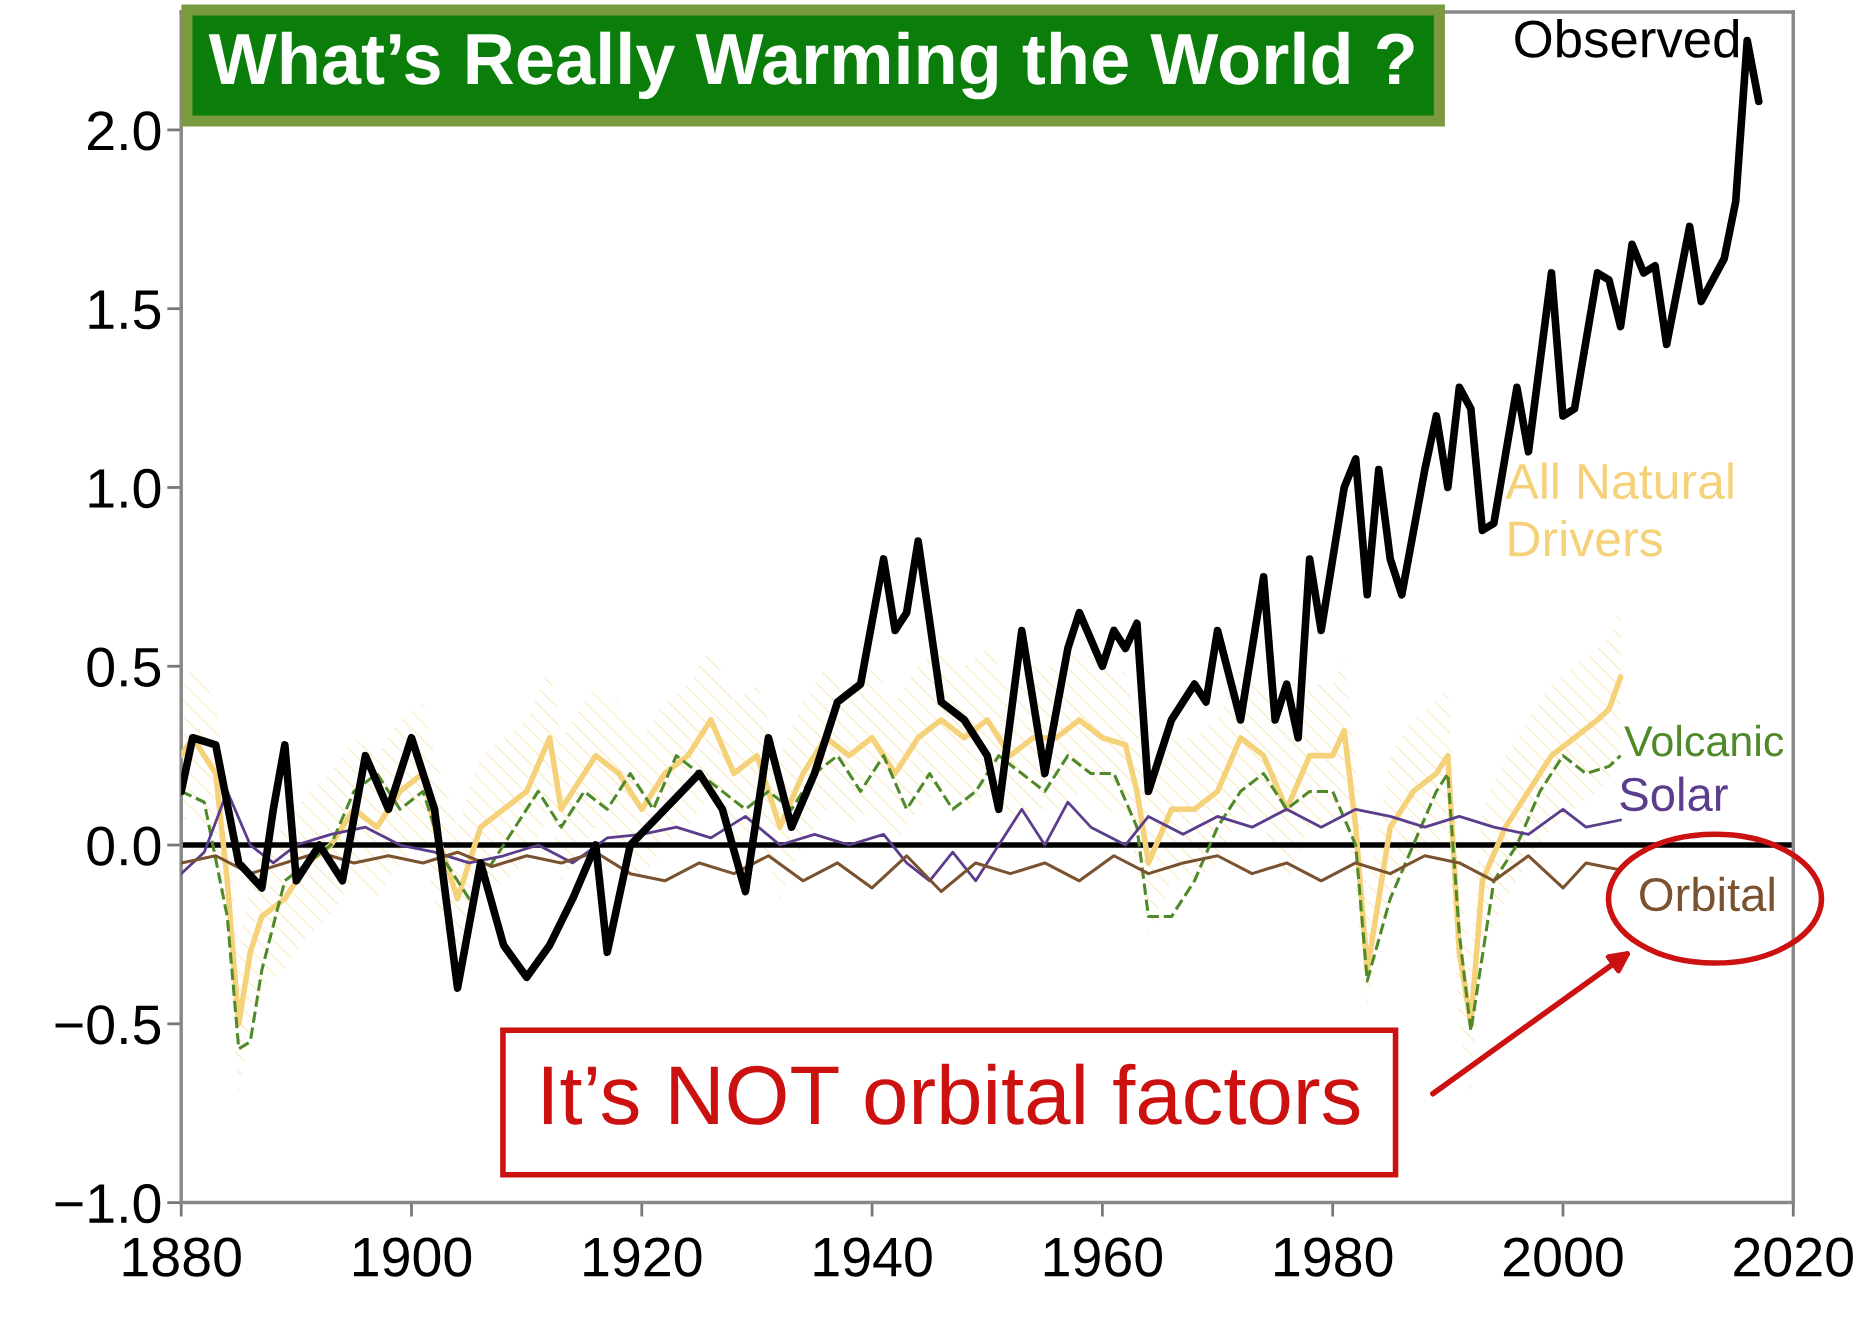  I want to click on x-tick-label: 1980, so click(1334, 1257).